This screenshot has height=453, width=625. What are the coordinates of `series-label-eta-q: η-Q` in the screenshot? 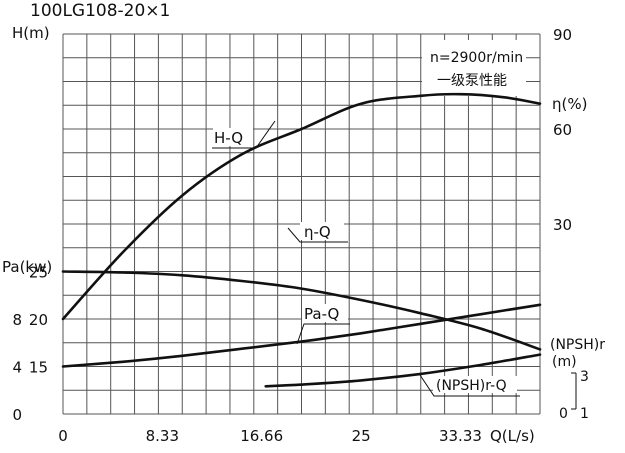 It's located at (317, 232).